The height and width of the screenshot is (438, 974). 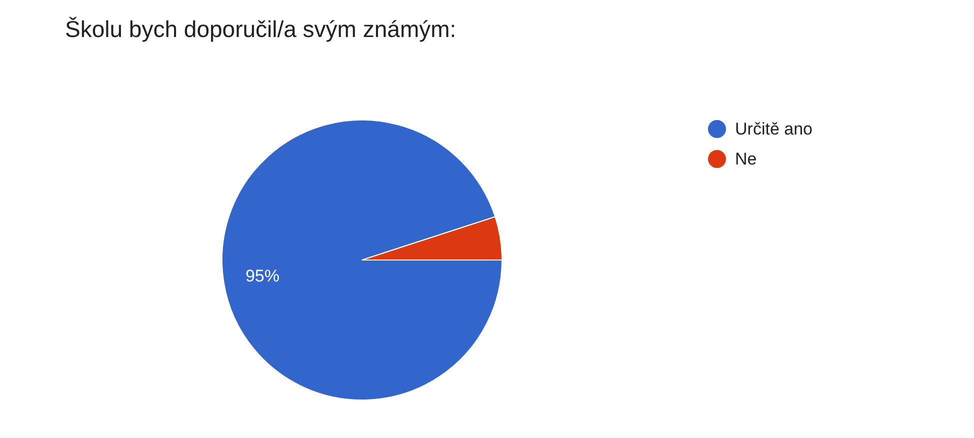 What do you see at coordinates (746, 159) in the screenshot?
I see `legend-label: Ne` at bounding box center [746, 159].